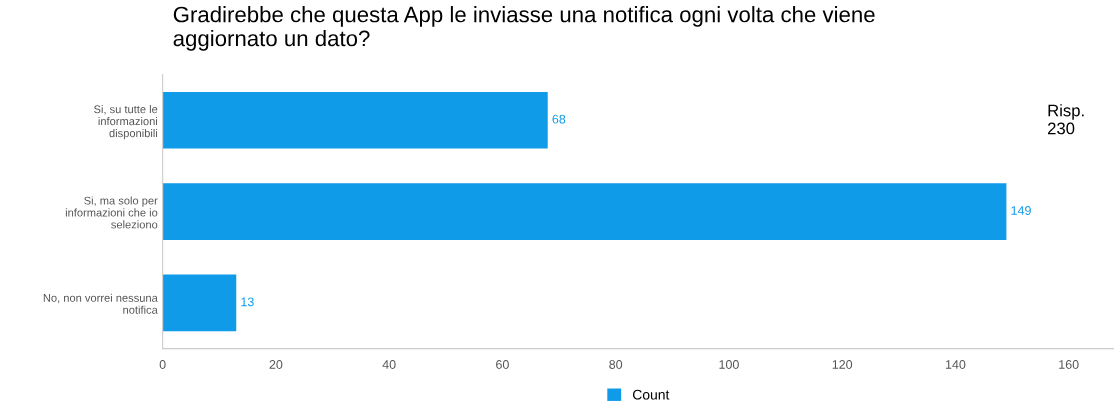  Describe the element at coordinates (276, 364) in the screenshot. I see `x-tick-label: 20` at that location.